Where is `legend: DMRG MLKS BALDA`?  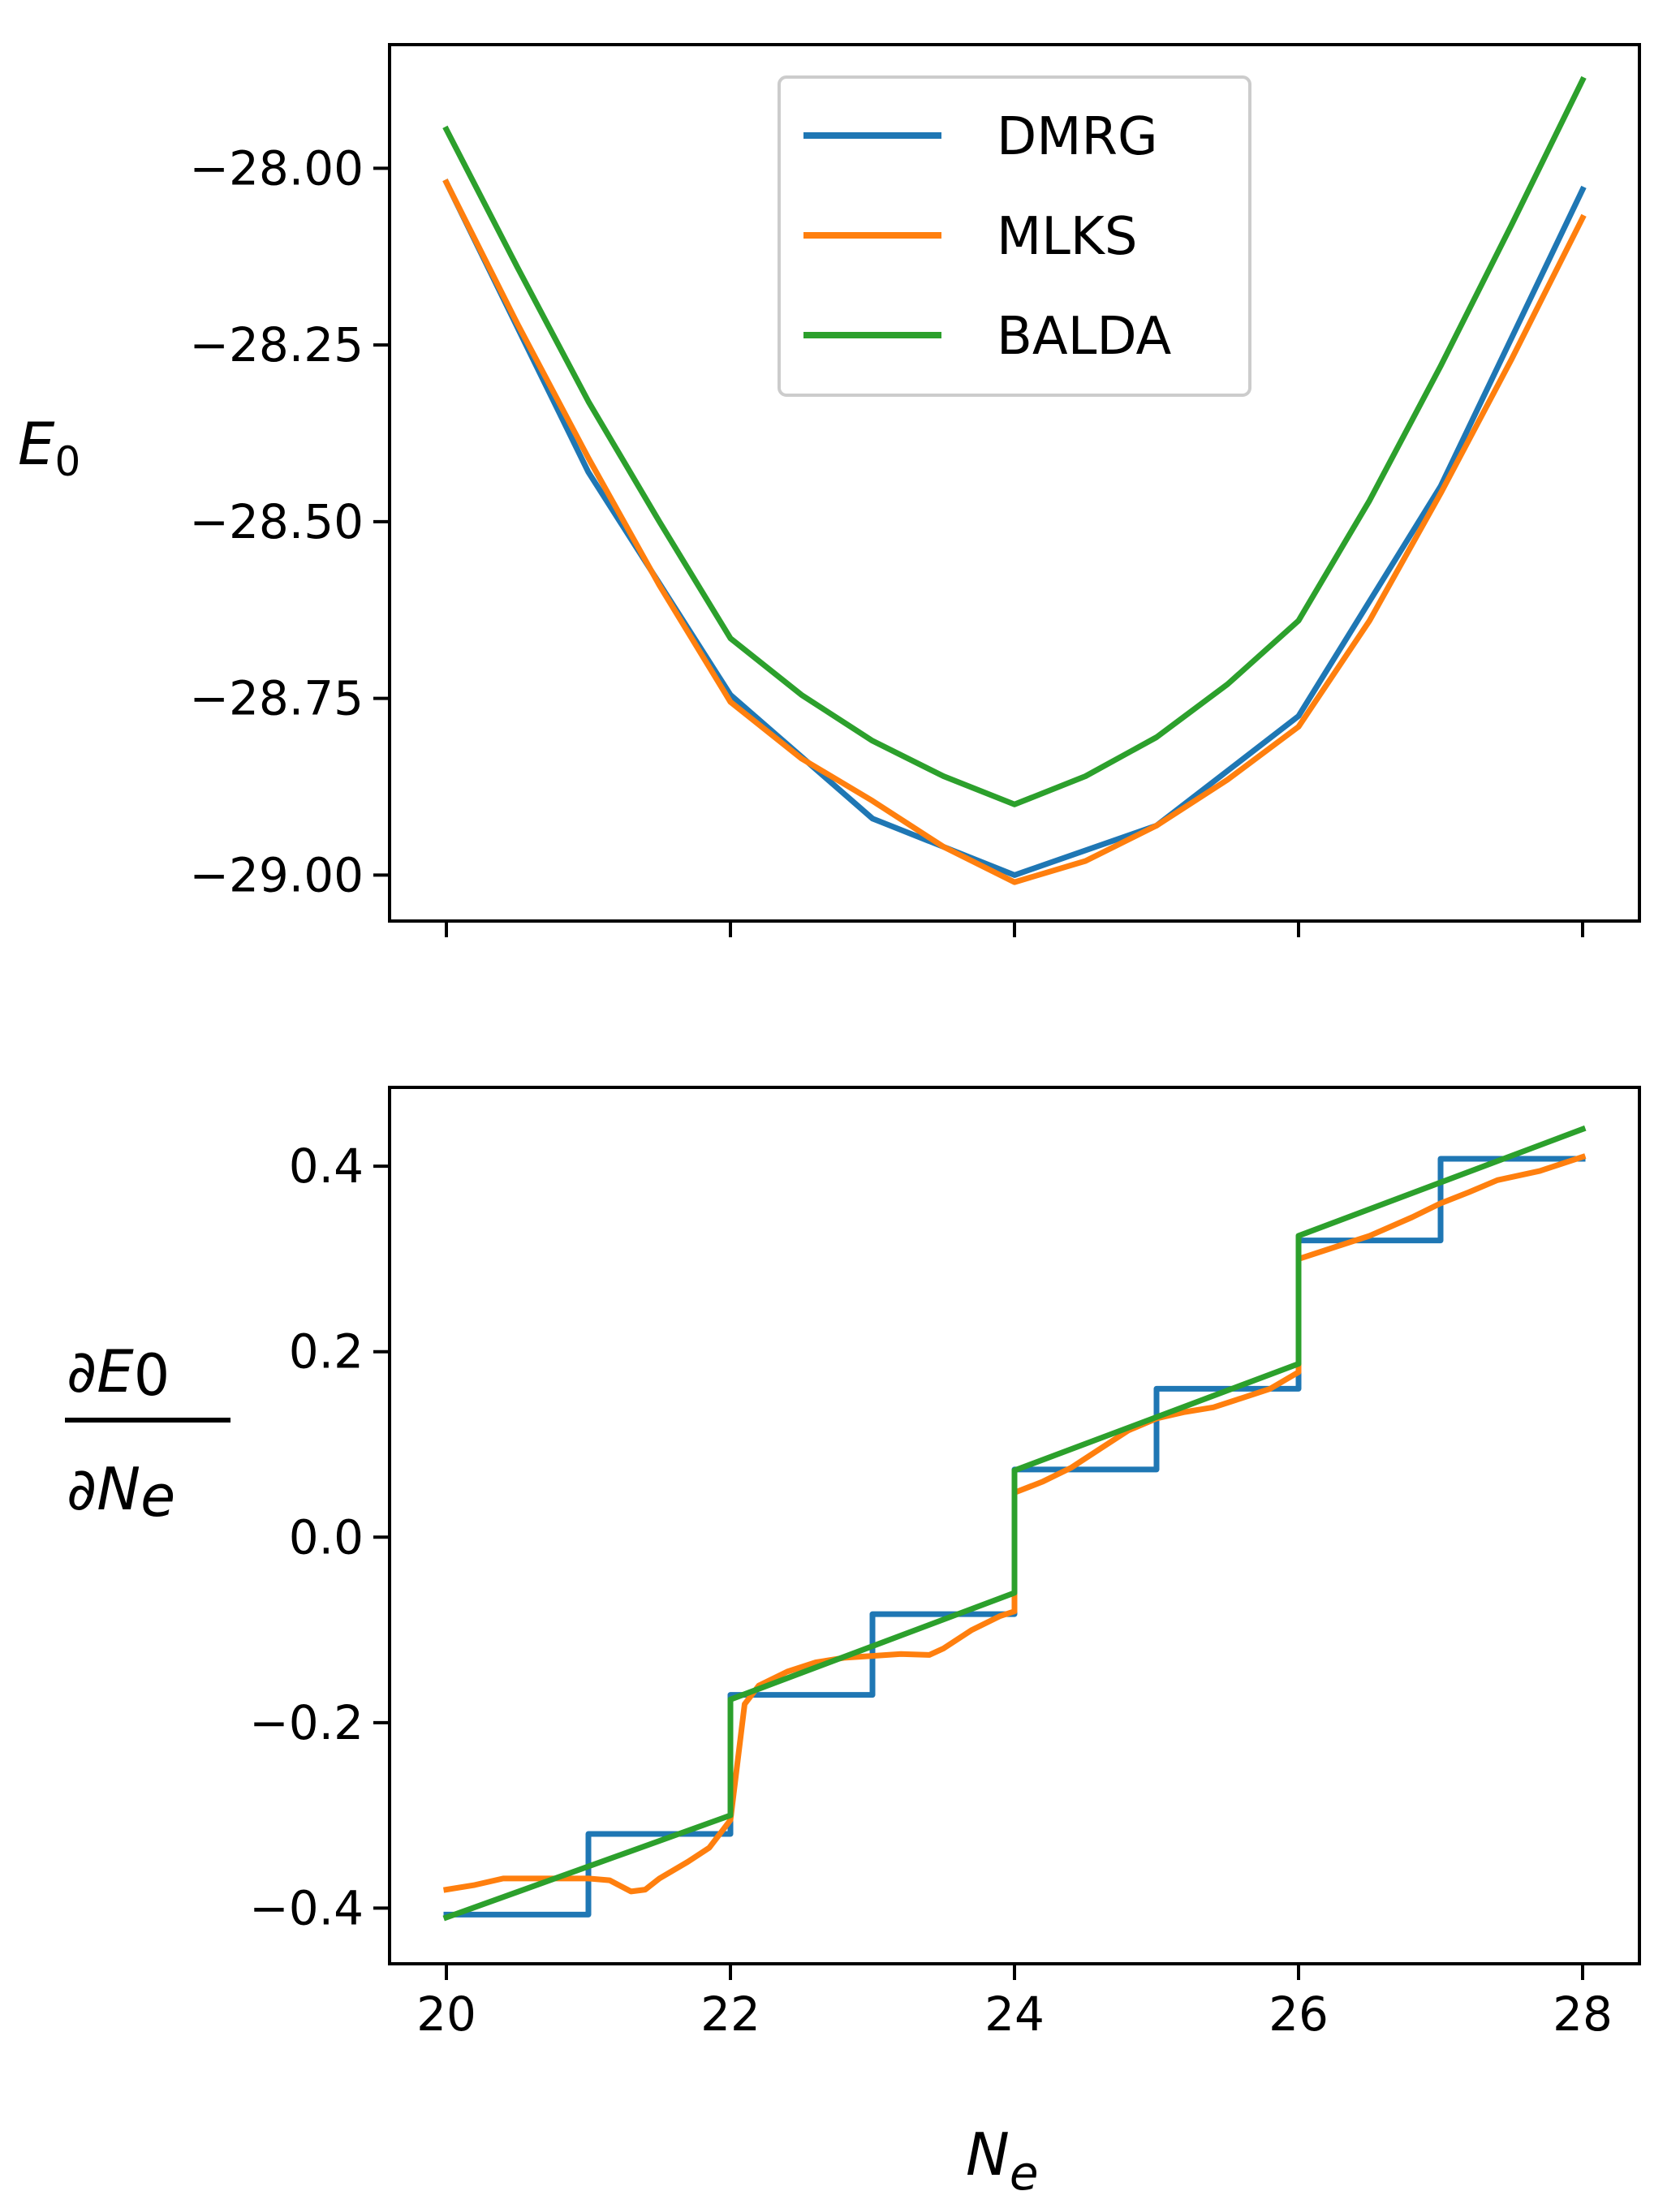 legend: DMRG MLKS BALDA is located at coordinates (1015, 236).